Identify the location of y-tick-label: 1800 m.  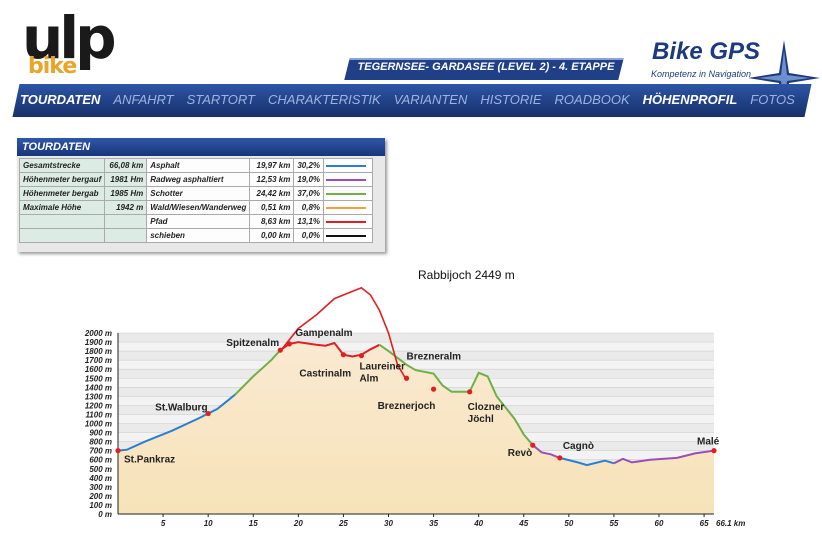
(98, 351).